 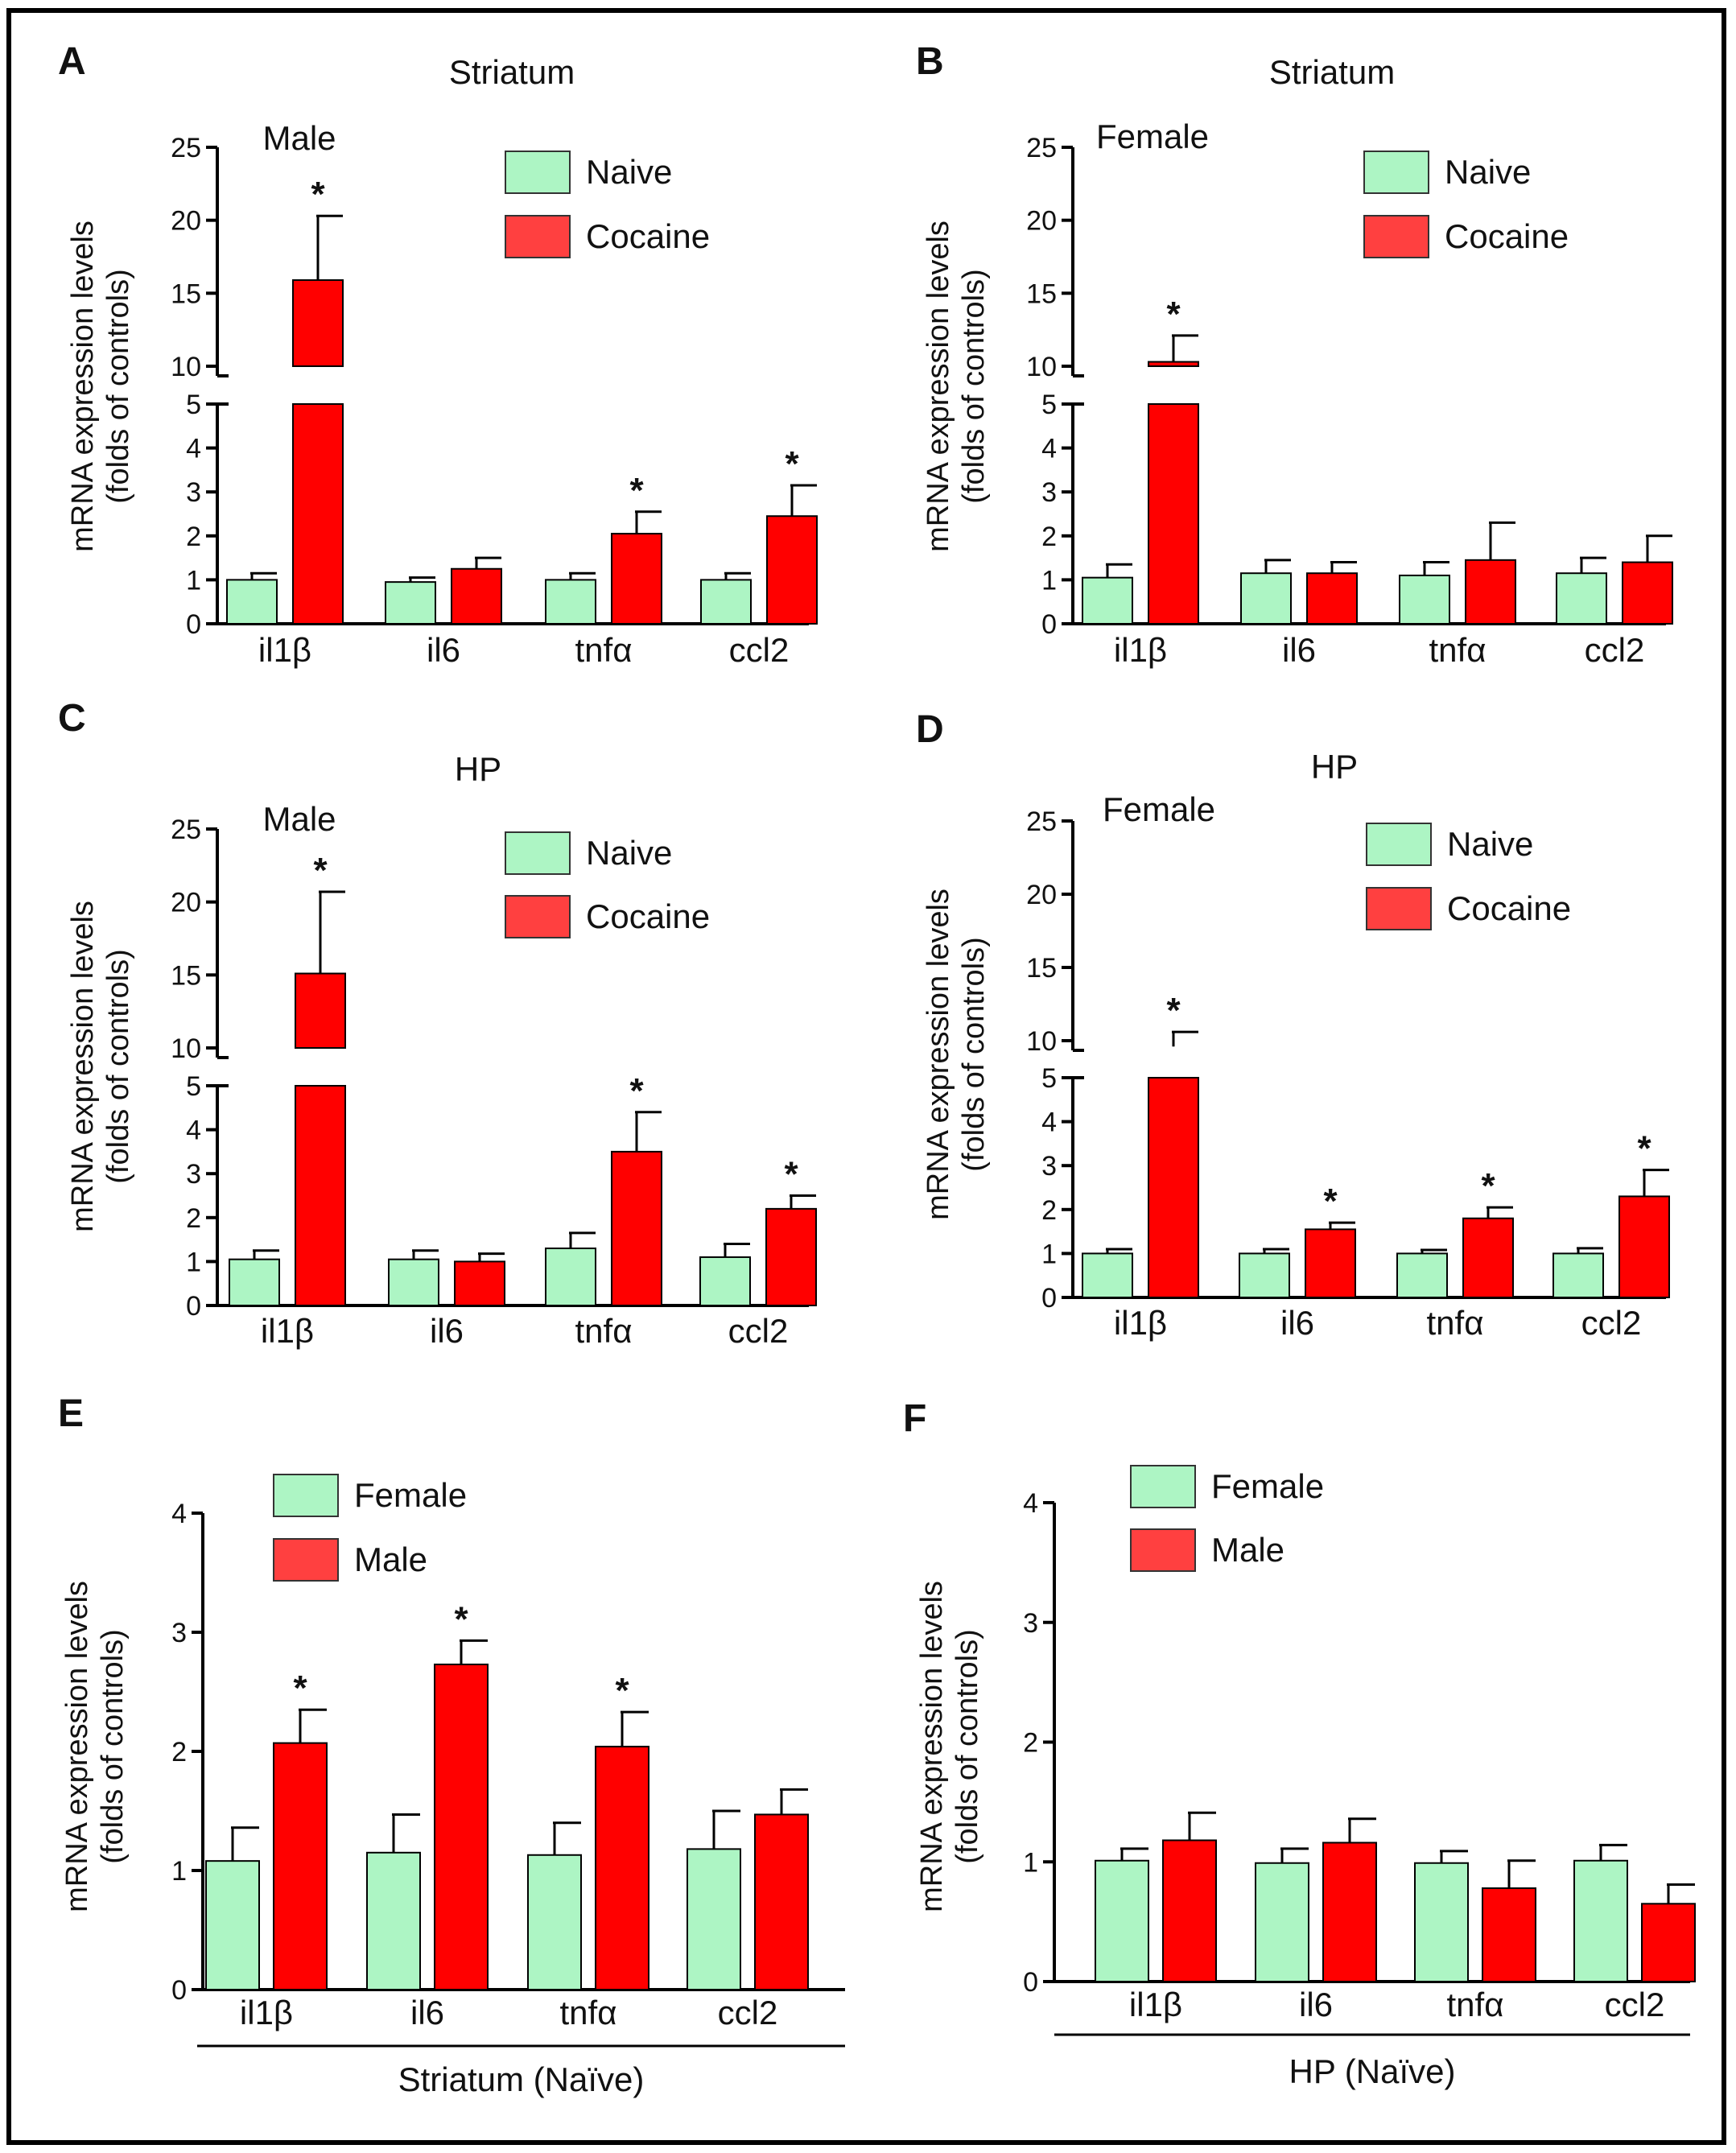 What do you see at coordinates (939, 1054) in the screenshot?
I see `panel-d-ylabel-line1: mRNA expression levels` at bounding box center [939, 1054].